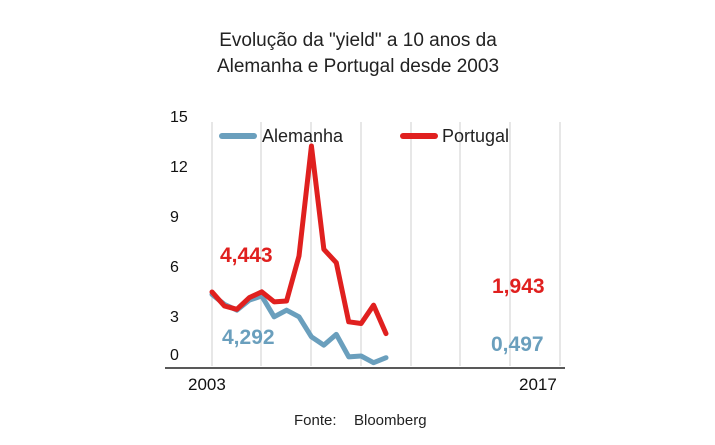 This screenshot has height=445, width=715. What do you see at coordinates (174, 355) in the screenshot?
I see `y-tick-label: 0` at bounding box center [174, 355].